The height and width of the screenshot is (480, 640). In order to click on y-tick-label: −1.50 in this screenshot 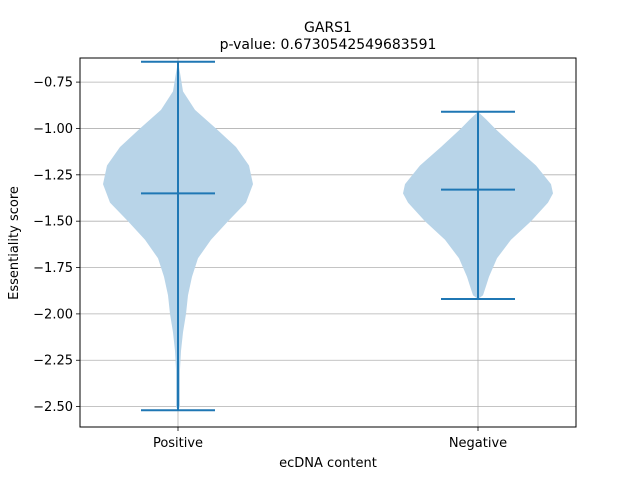, I will do `click(53, 222)`.